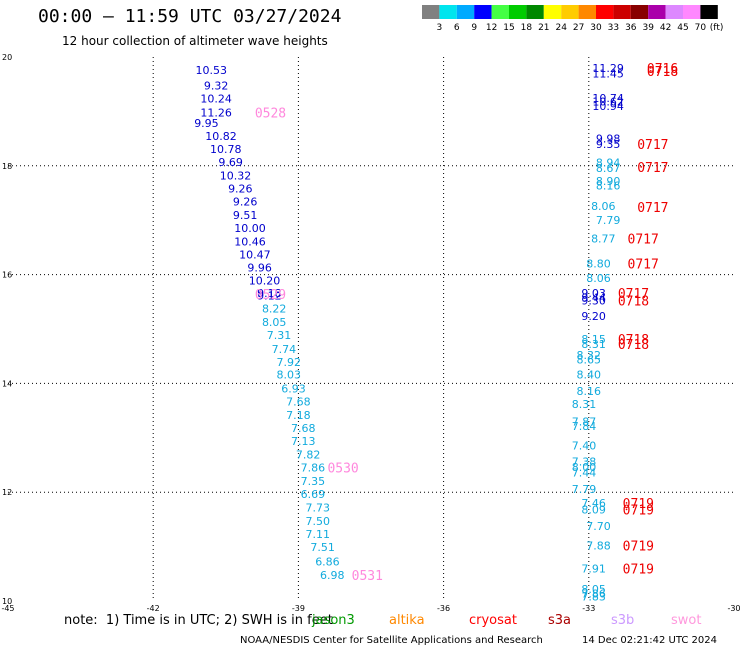 The height and width of the screenshot is (650, 740). Describe the element at coordinates (543, 28) in the screenshot. I see `colorbar-label: 21` at that location.